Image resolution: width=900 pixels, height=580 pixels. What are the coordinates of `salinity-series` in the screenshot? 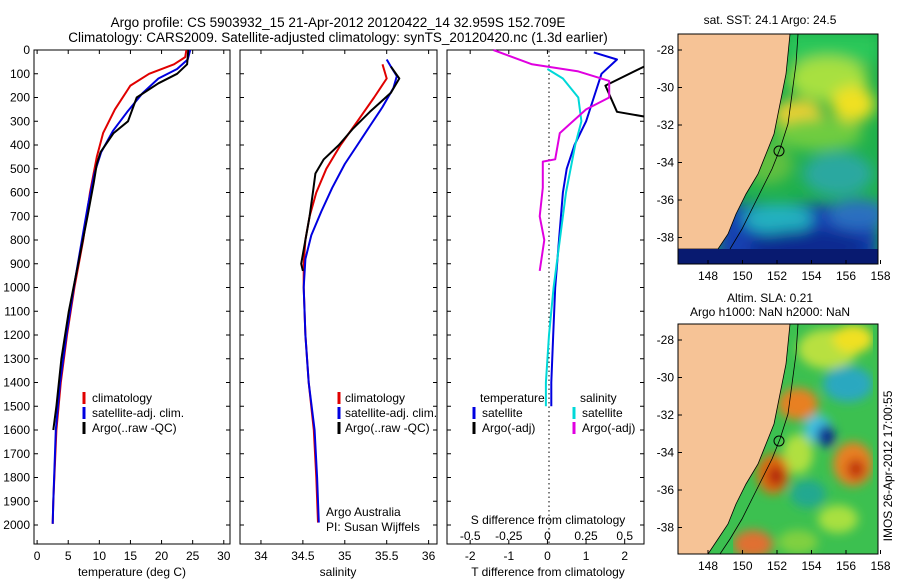 It's located at (350, 290).